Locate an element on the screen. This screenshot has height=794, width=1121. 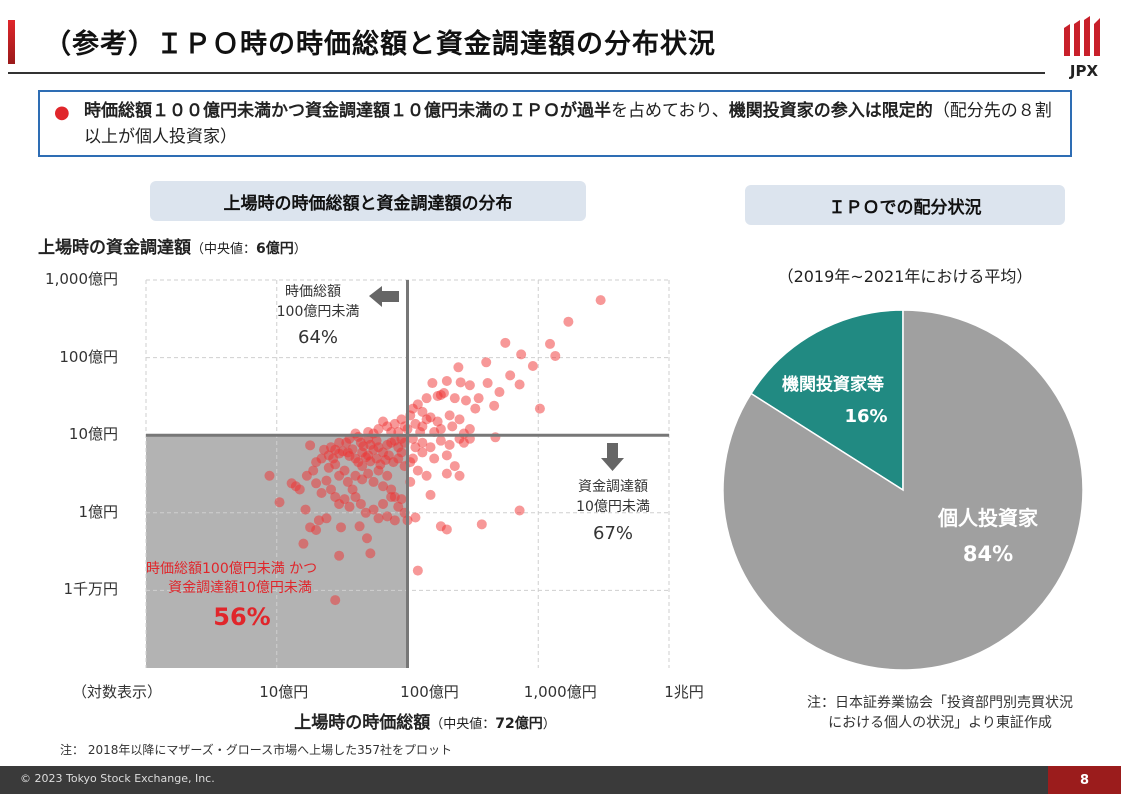
y-axis-title: 上場時の資金調達額（中央値：6億円） is located at coordinates (172, 245).